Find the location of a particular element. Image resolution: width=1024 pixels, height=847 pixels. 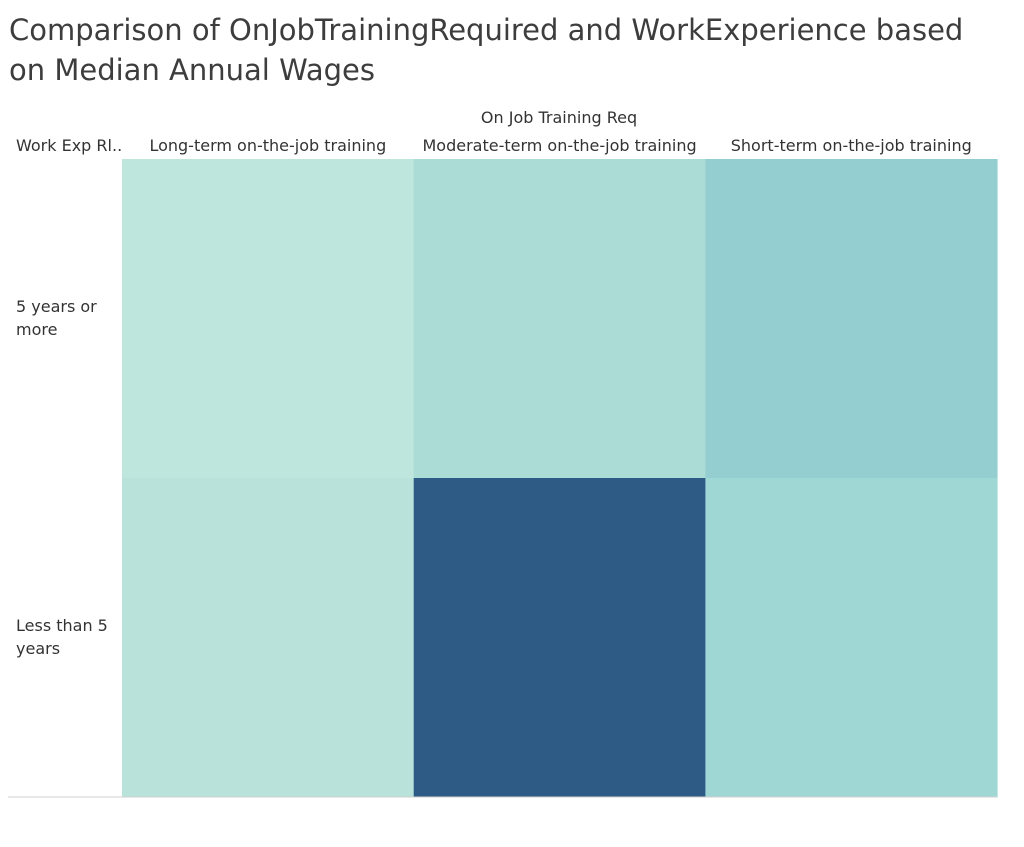

column-header: On Job Training Req is located at coordinates (559, 117).